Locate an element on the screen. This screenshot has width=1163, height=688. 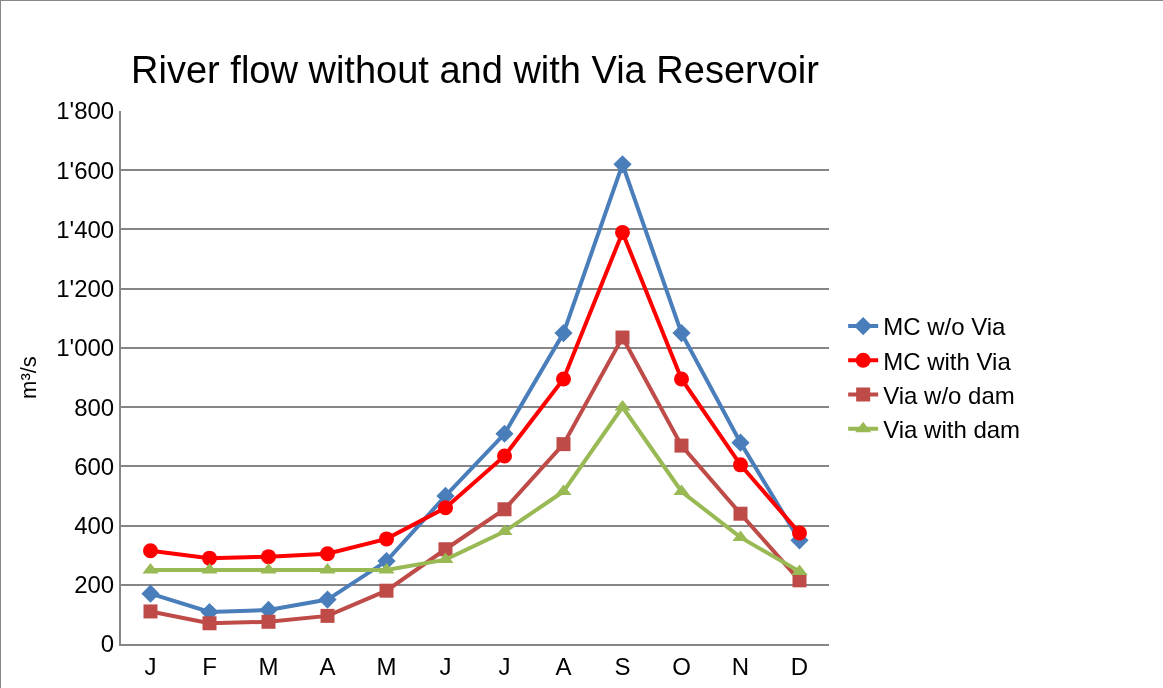
y-tick-label: 800 is located at coordinates (94, 407).